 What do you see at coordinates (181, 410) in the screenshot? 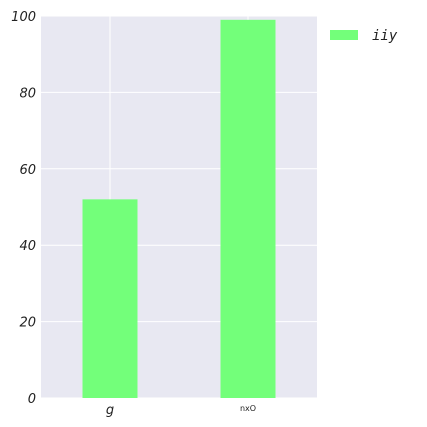
I see `x-axis-ticks: g nxO` at bounding box center [181, 410].